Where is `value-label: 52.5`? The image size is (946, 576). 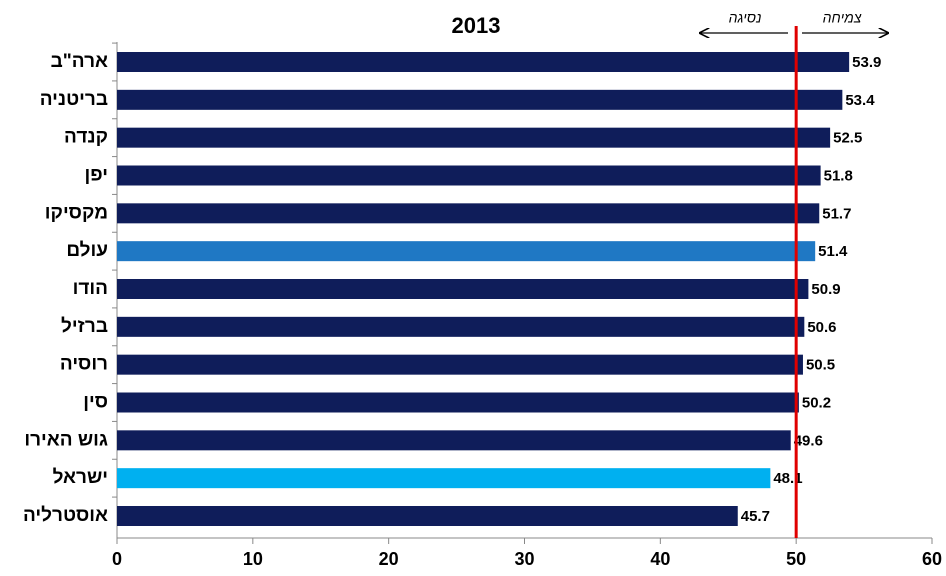 value-label: 52.5 is located at coordinates (847, 138).